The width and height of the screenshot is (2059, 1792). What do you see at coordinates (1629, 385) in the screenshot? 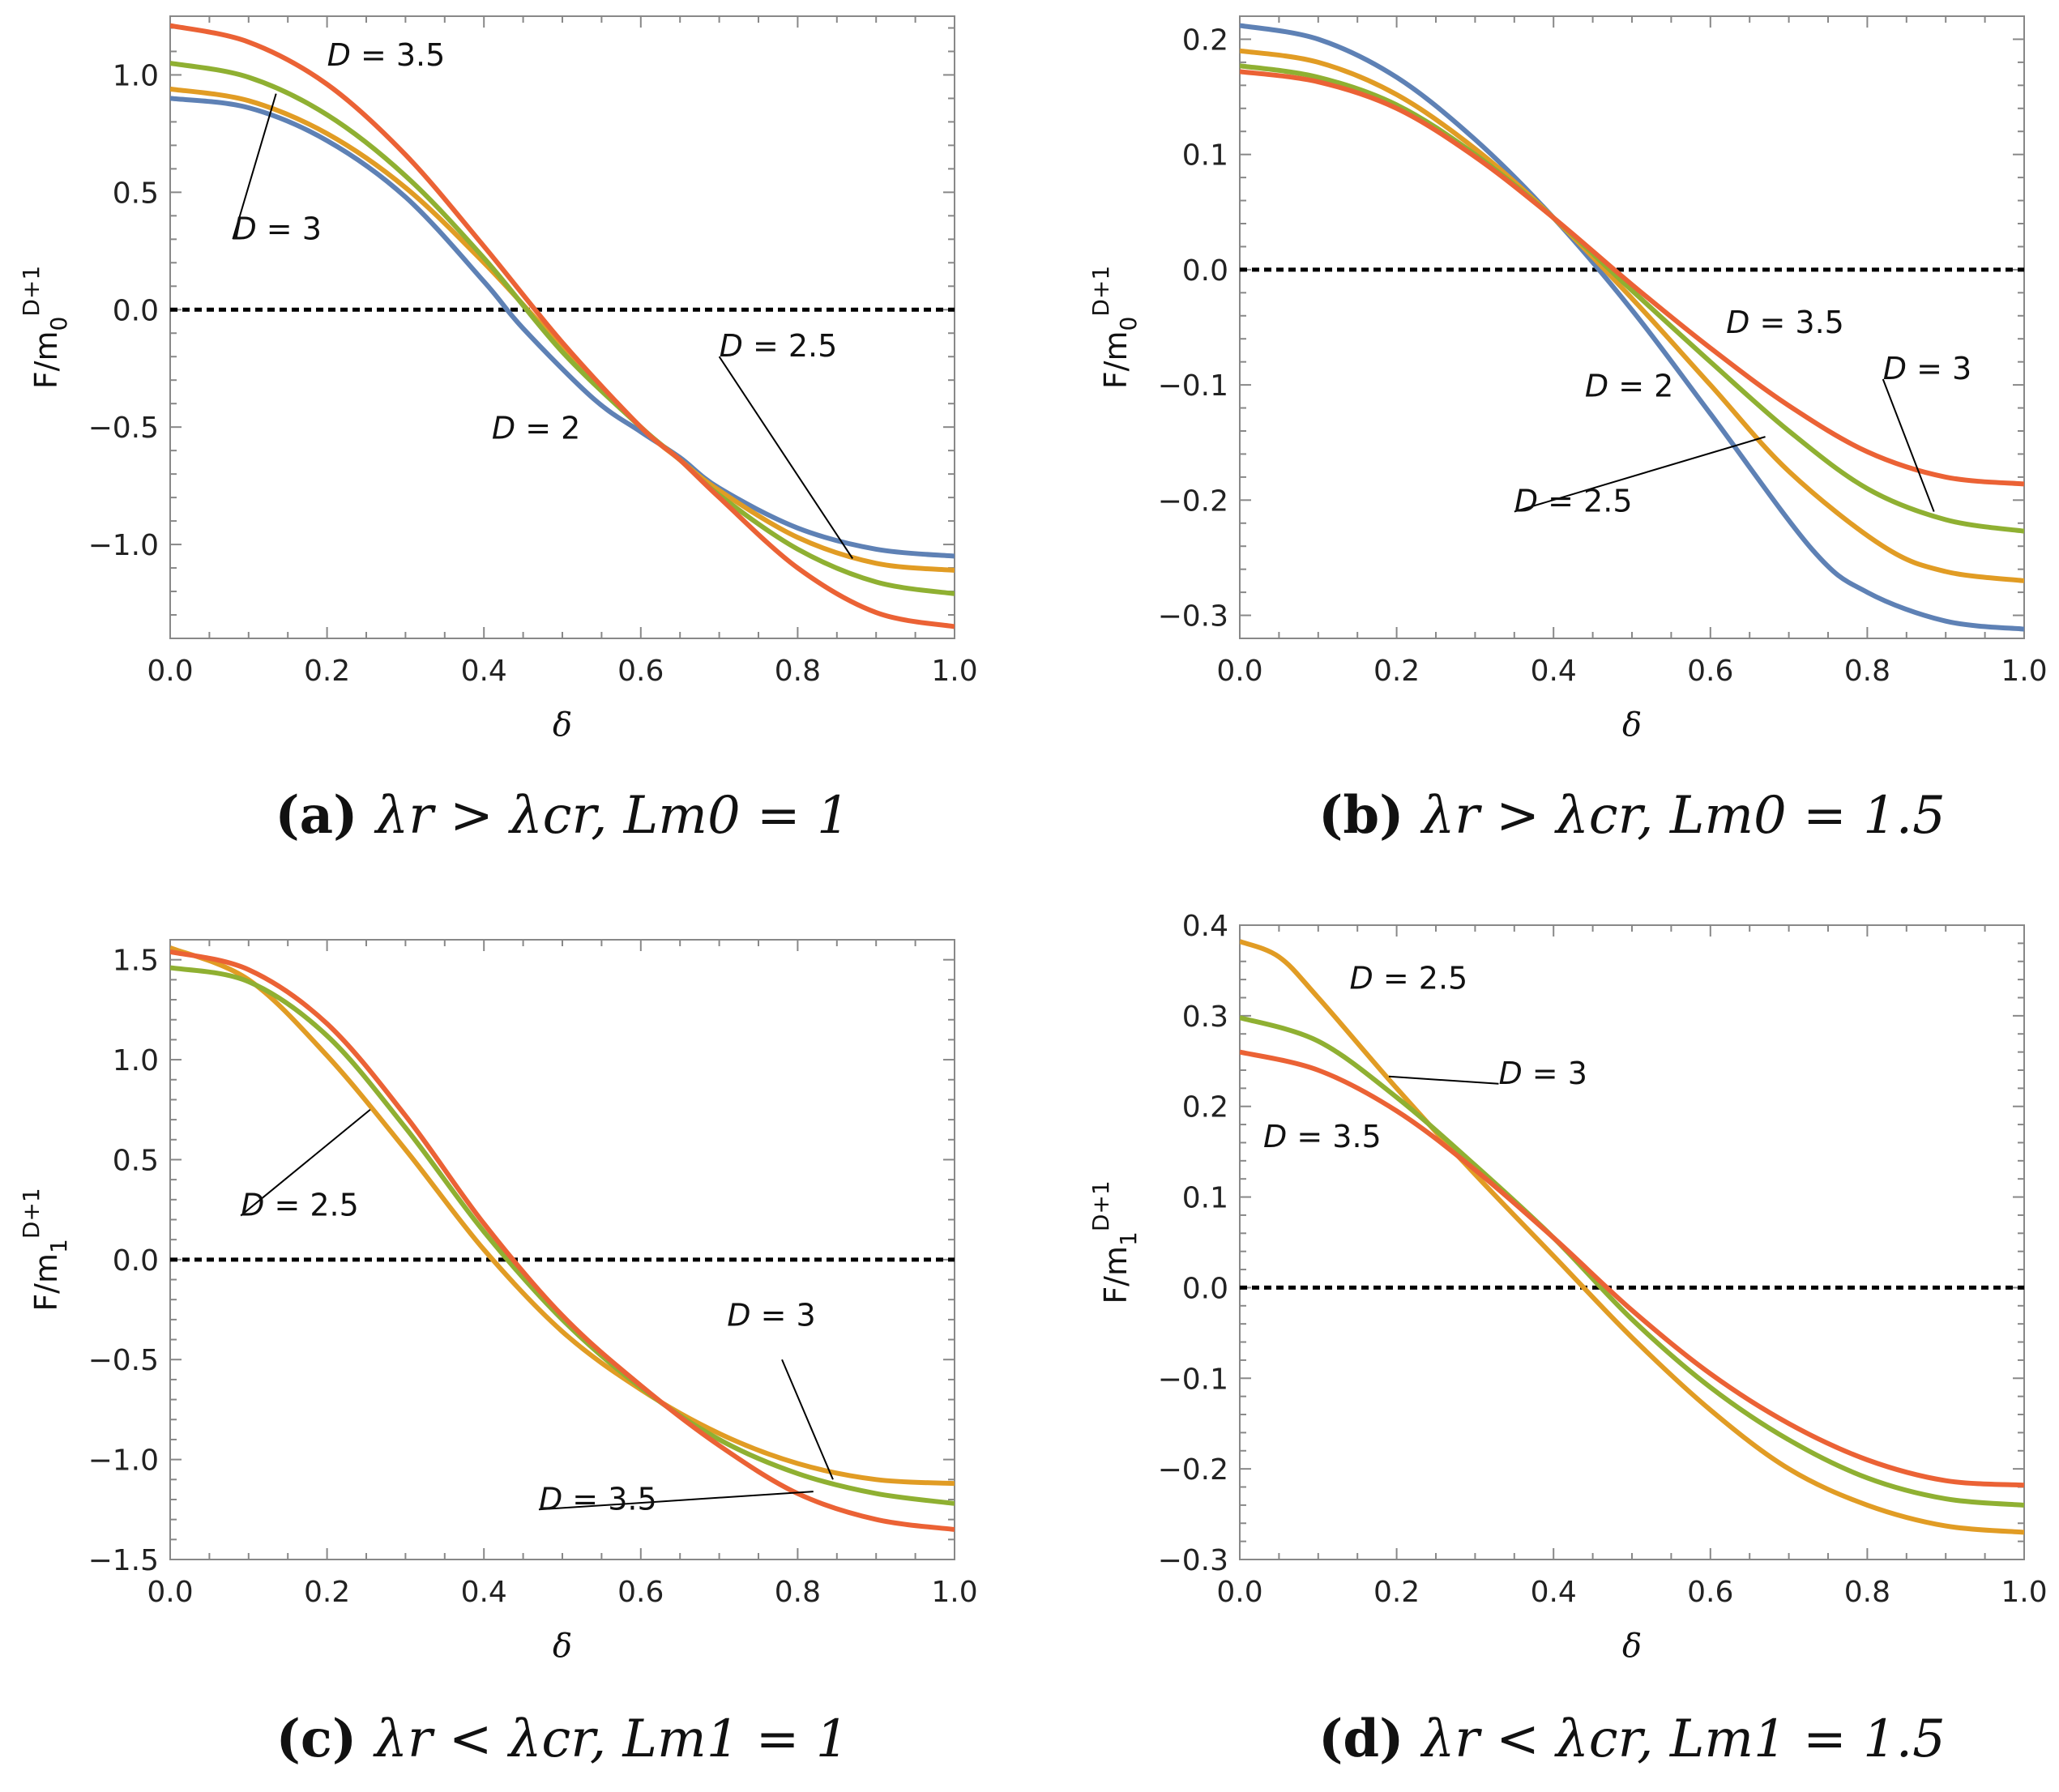
I see `curve-label: D = 2` at bounding box center [1629, 385].